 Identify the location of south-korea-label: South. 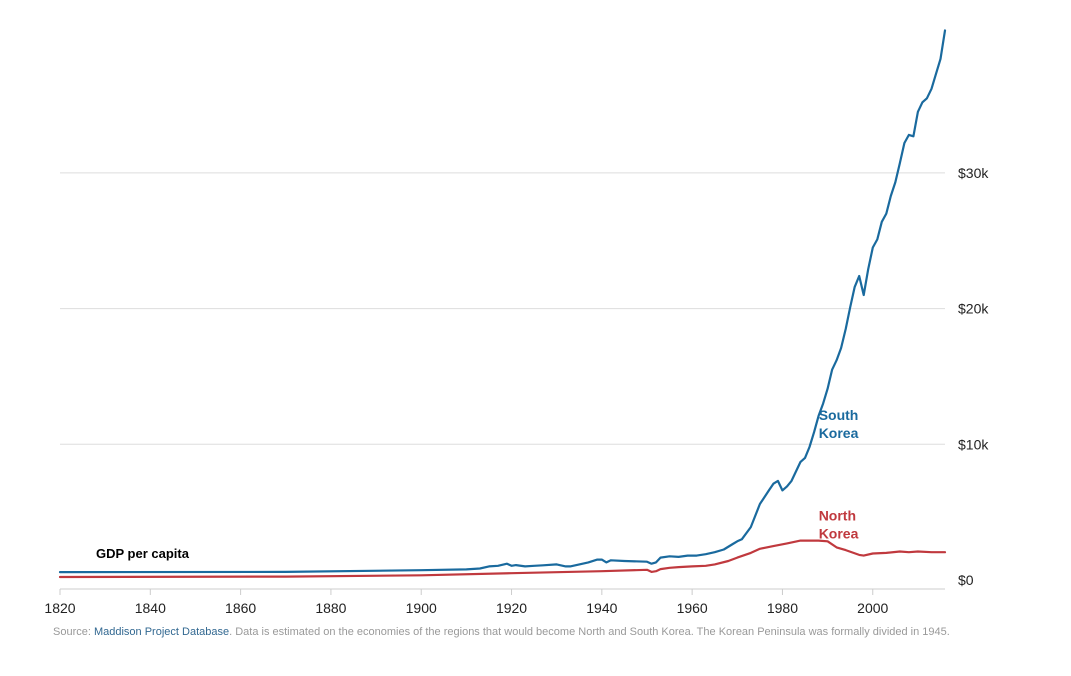
(839, 415).